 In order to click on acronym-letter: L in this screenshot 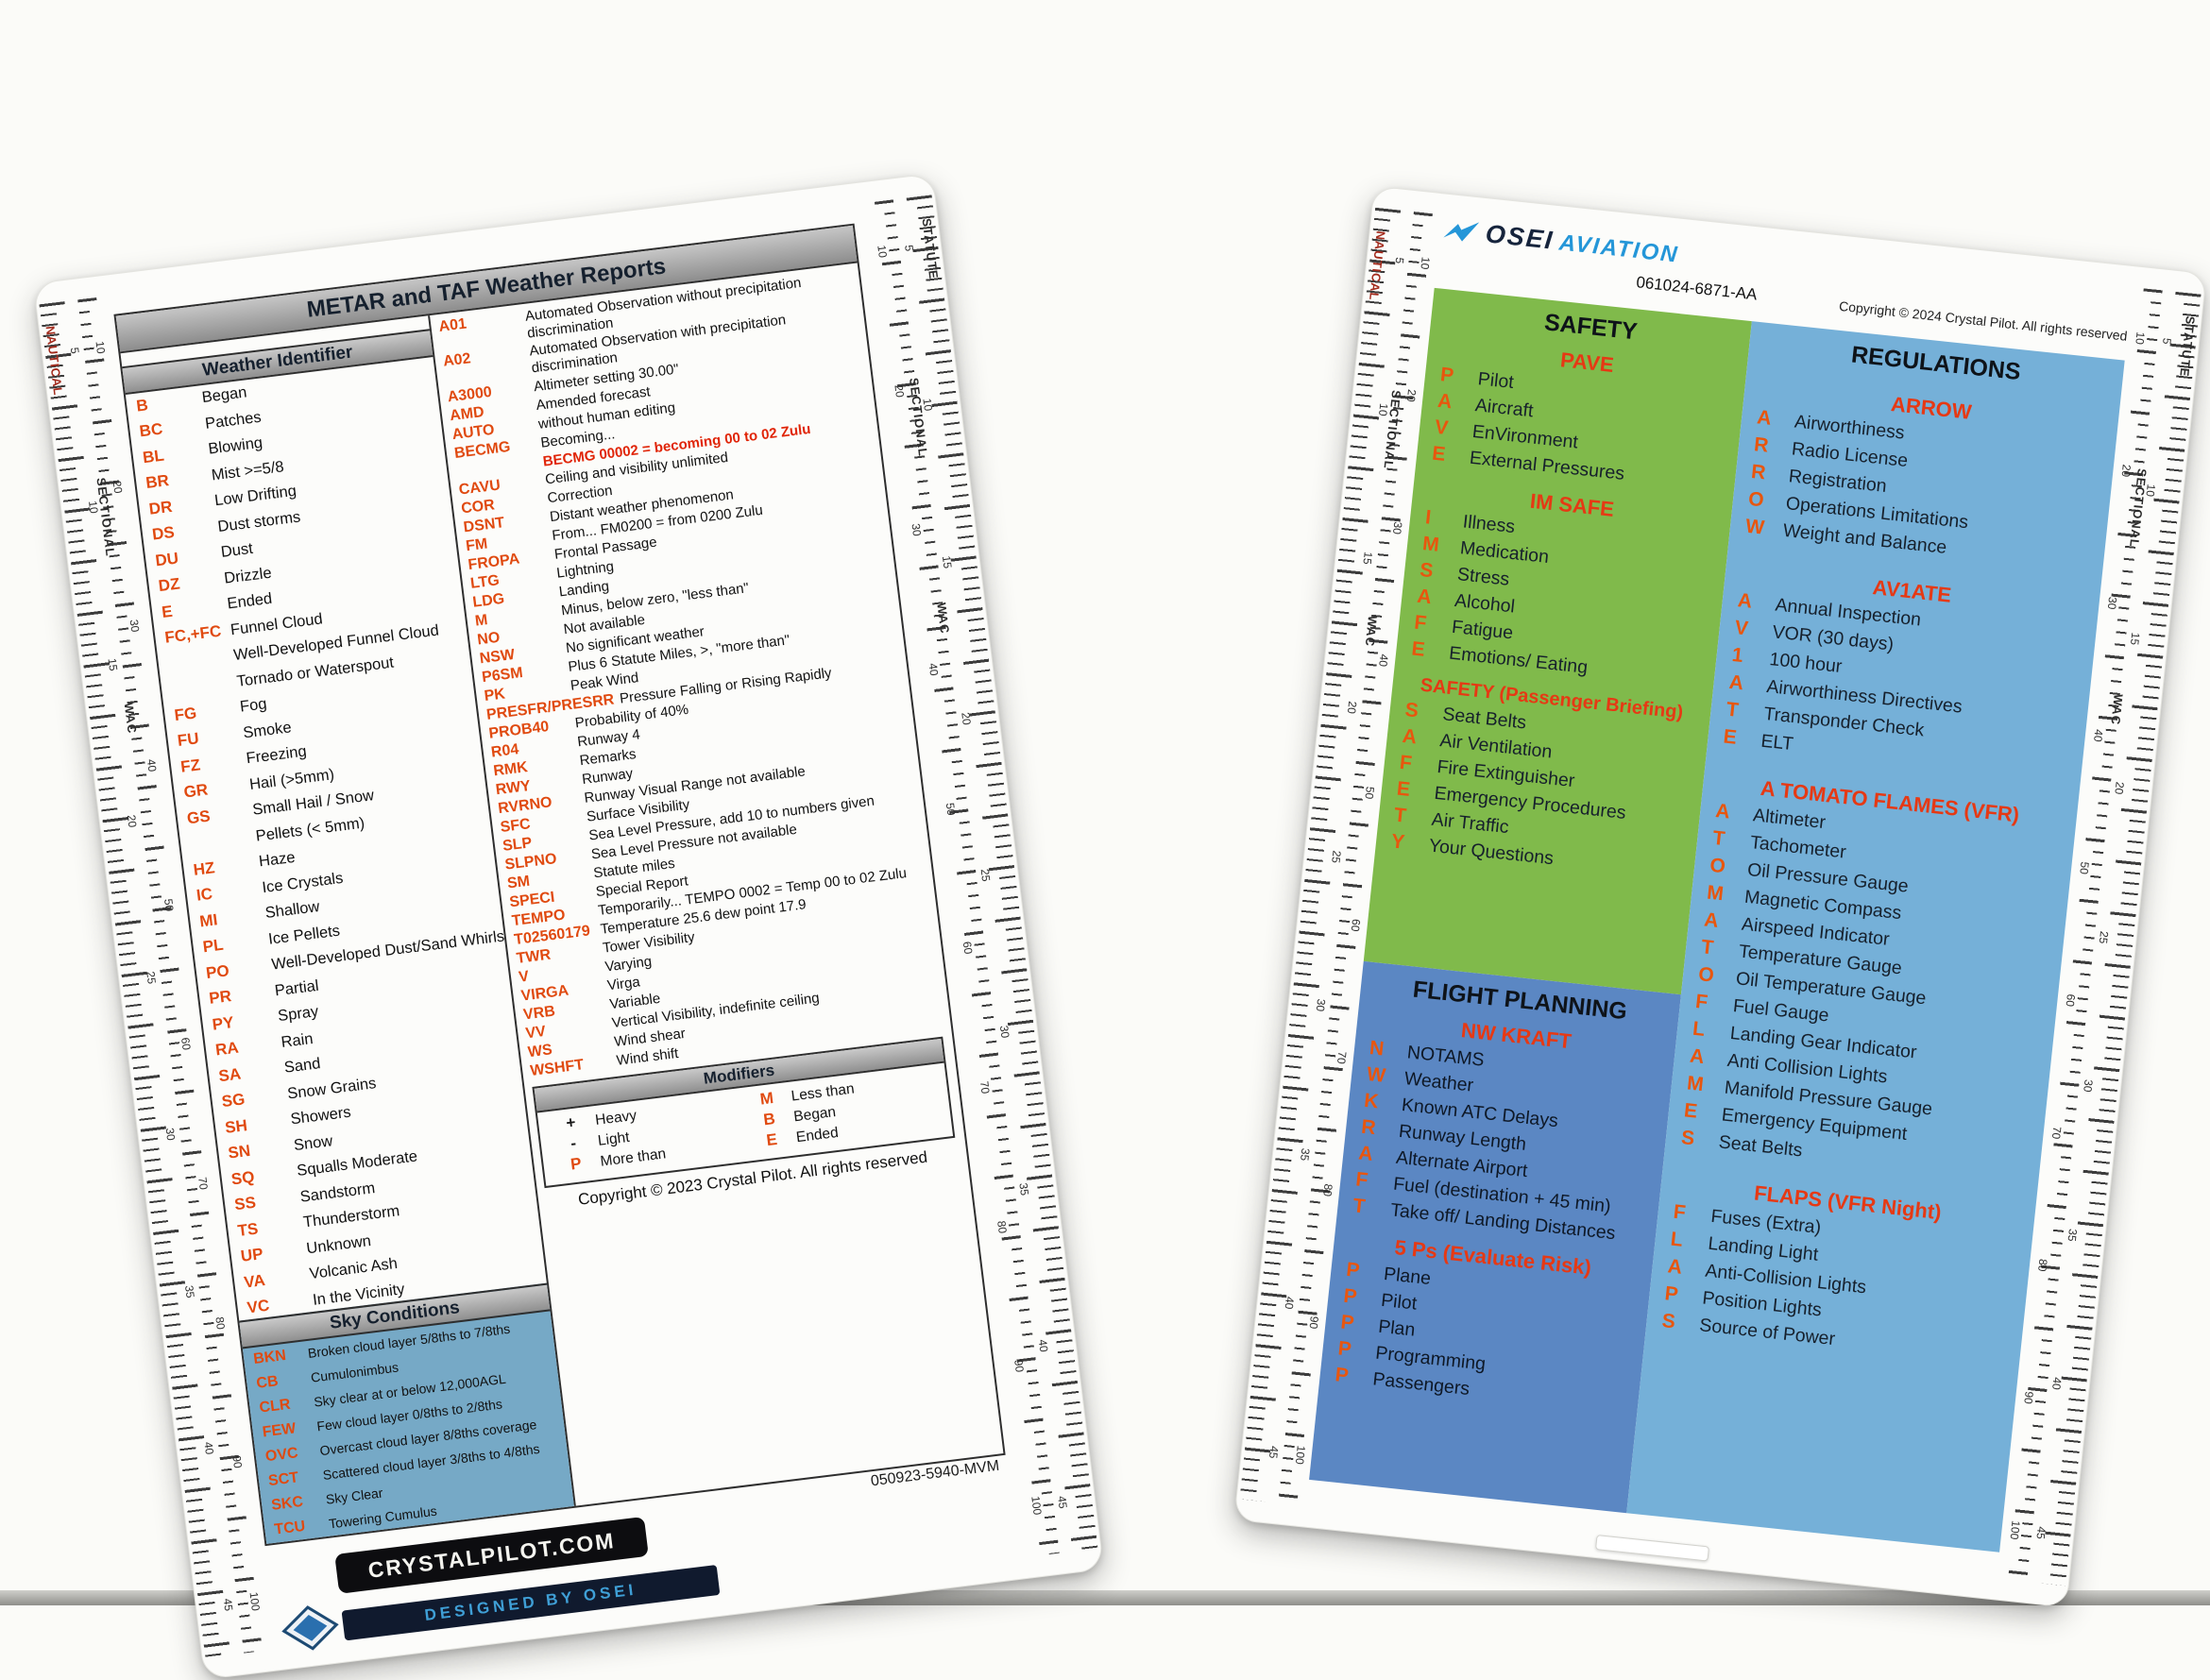, I will do `click(1676, 1239)`.